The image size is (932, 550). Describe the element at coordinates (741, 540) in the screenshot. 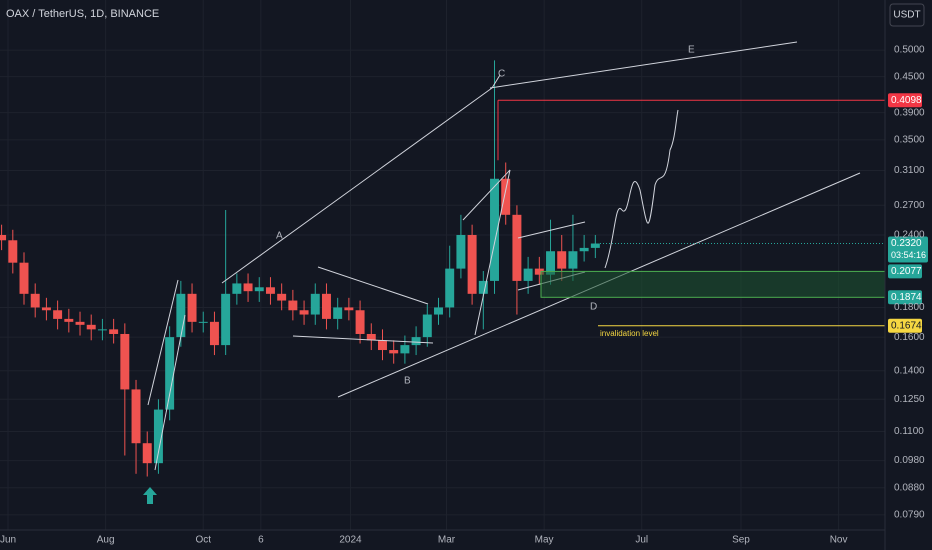

I see `x-tick-label: Sep` at that location.